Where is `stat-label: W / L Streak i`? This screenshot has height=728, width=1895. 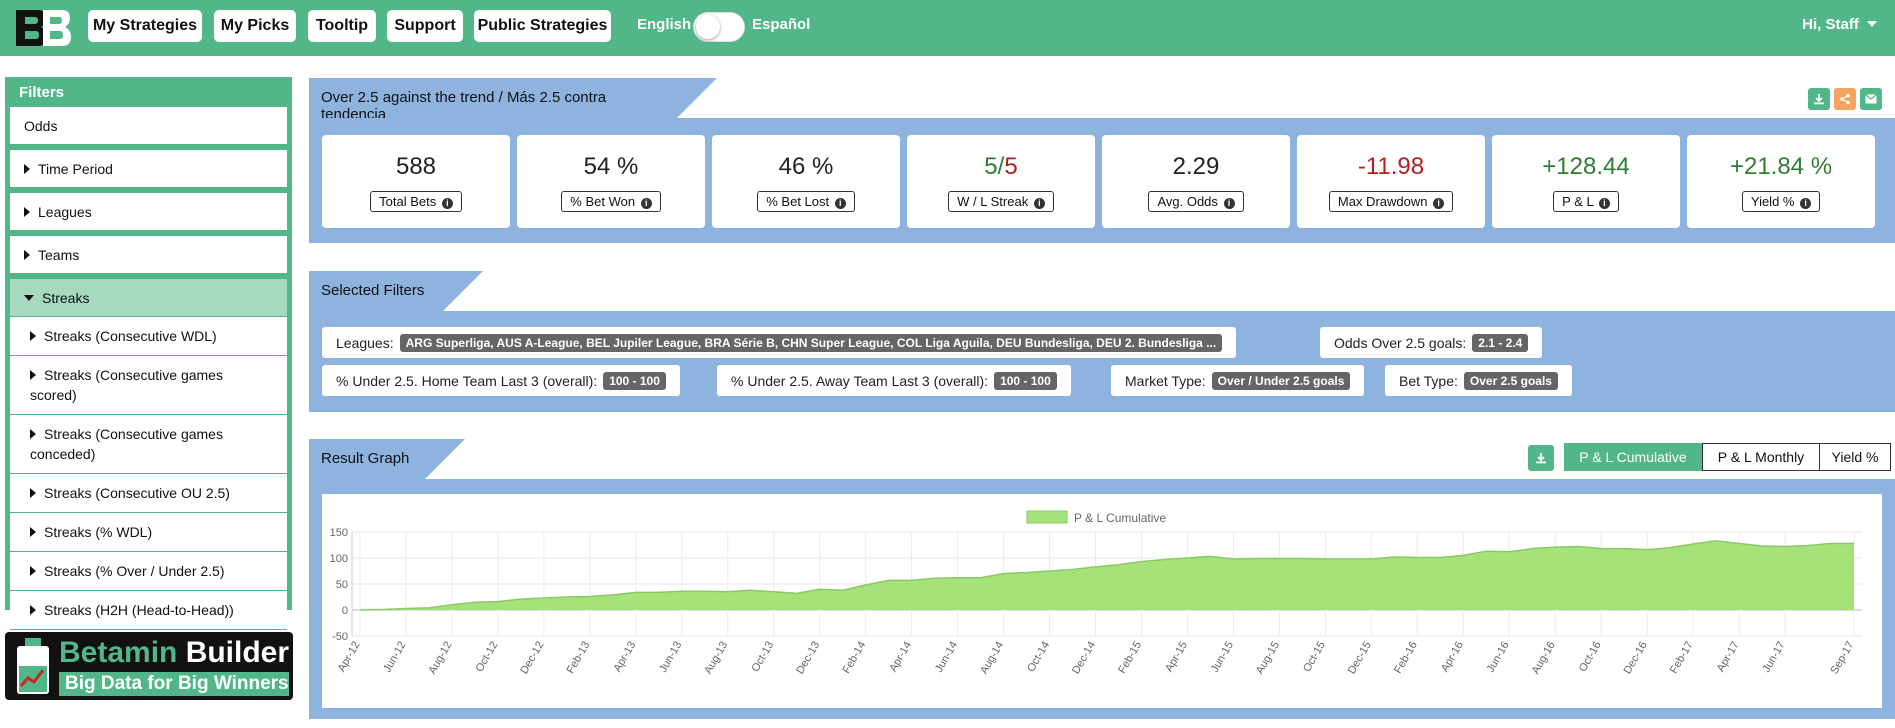 stat-label: W / L Streak i is located at coordinates (1001, 201).